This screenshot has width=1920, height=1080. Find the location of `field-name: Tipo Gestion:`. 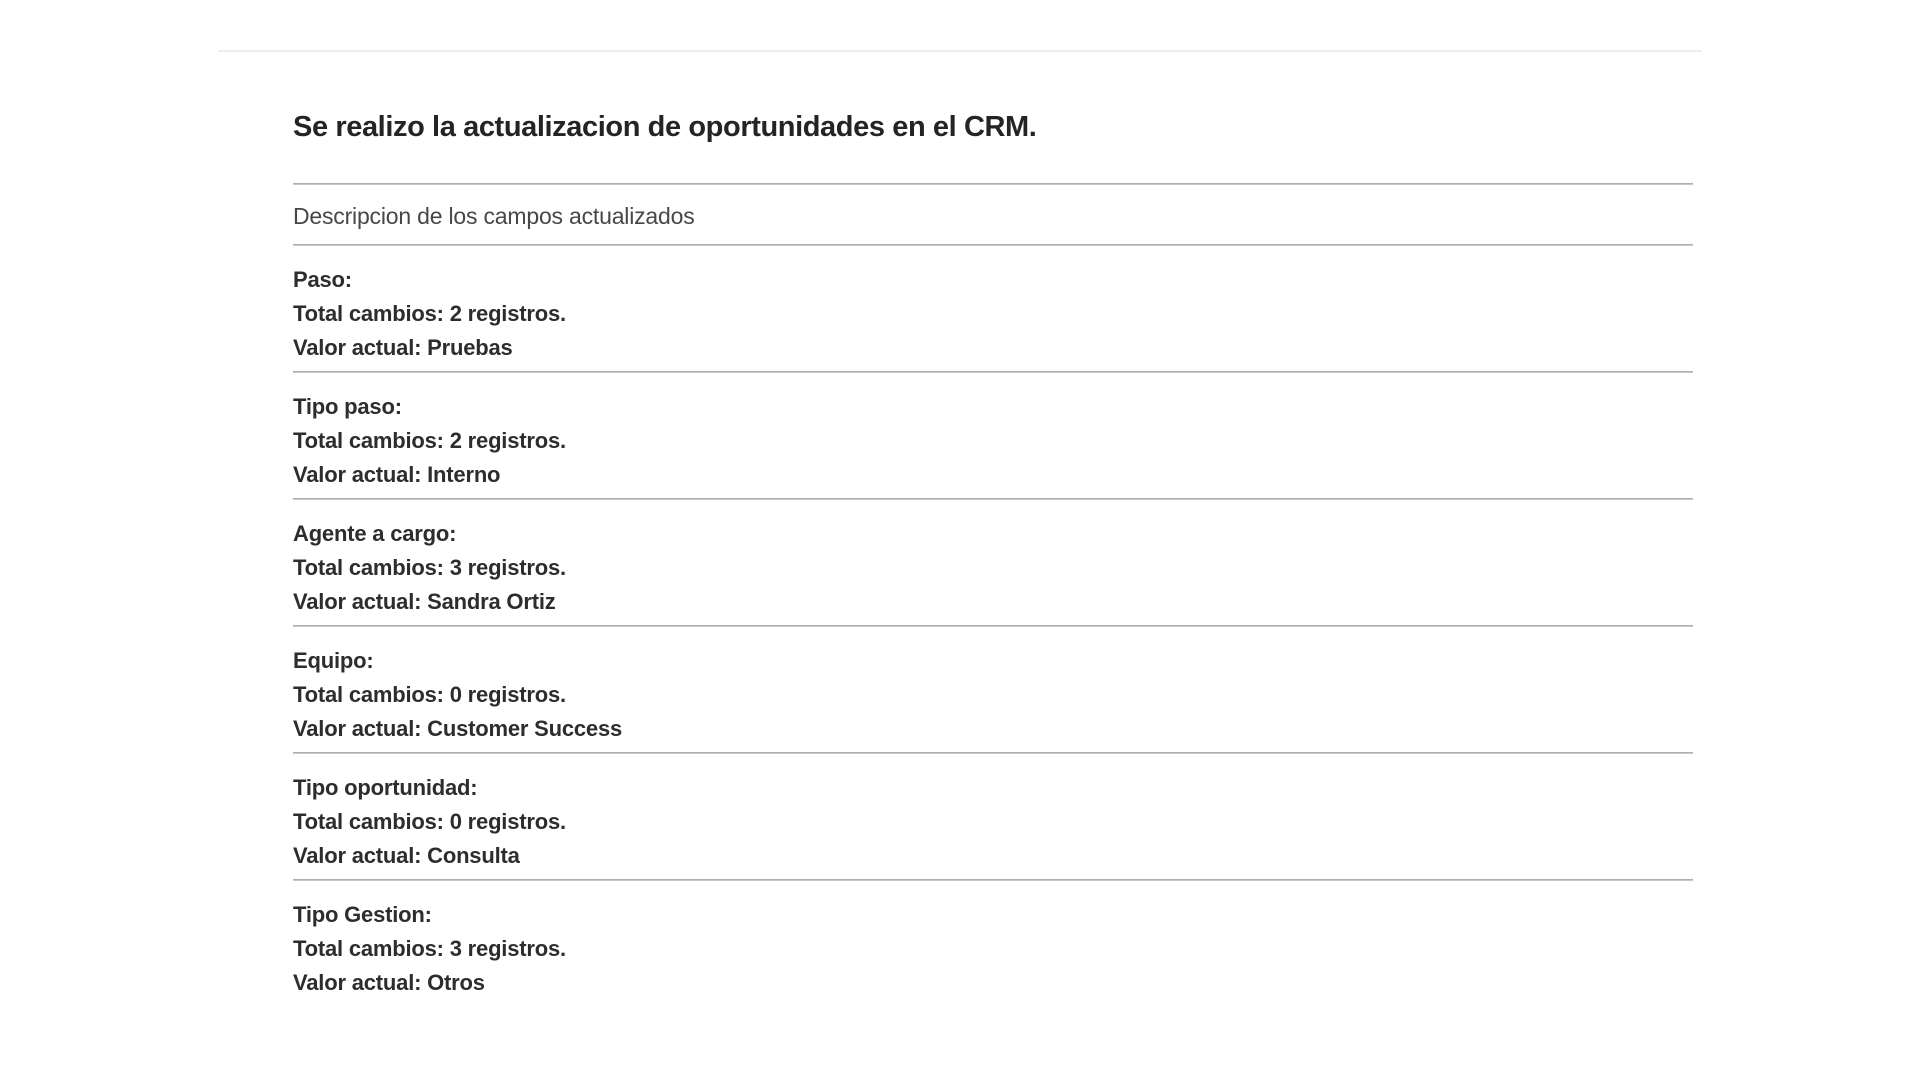

field-name: Tipo Gestion: is located at coordinates (362, 914).